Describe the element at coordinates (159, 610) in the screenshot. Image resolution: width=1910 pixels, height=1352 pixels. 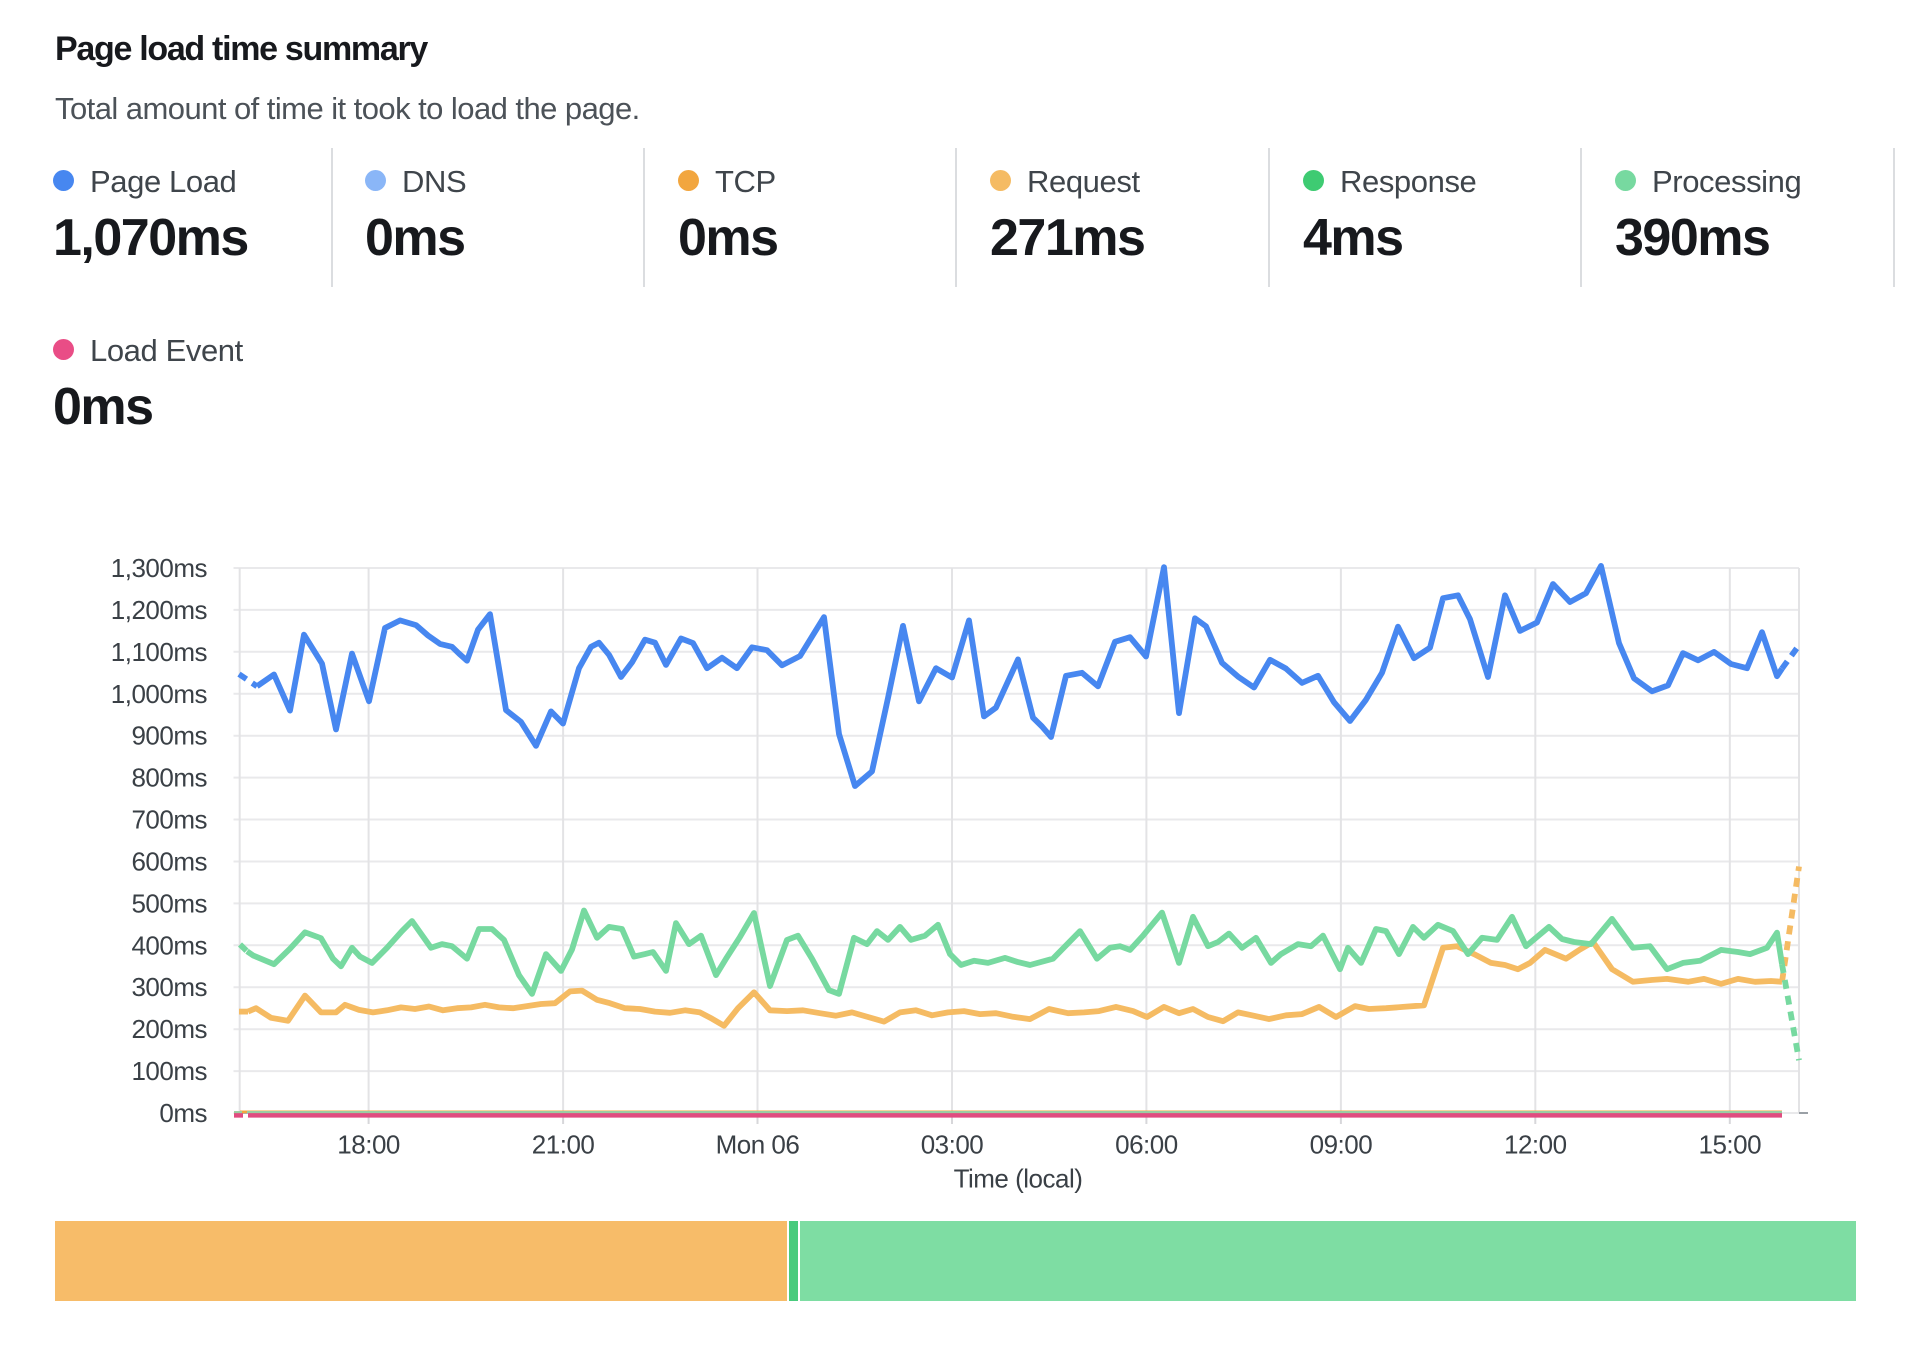
I see `svg-text: 1,200ms` at that location.